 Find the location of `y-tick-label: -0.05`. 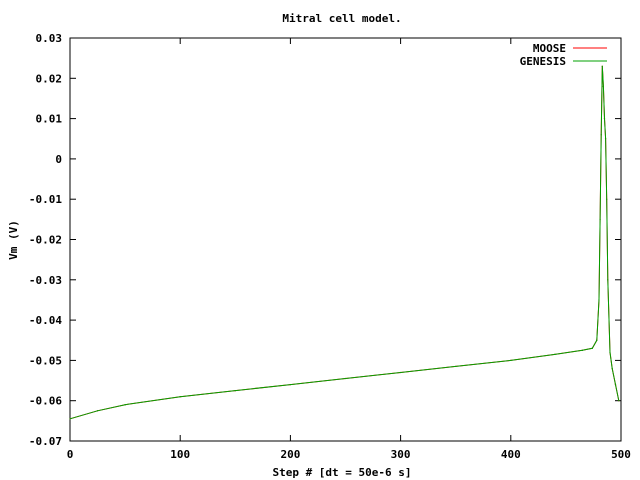

y-tick-label: -0.05 is located at coordinates (45, 360).